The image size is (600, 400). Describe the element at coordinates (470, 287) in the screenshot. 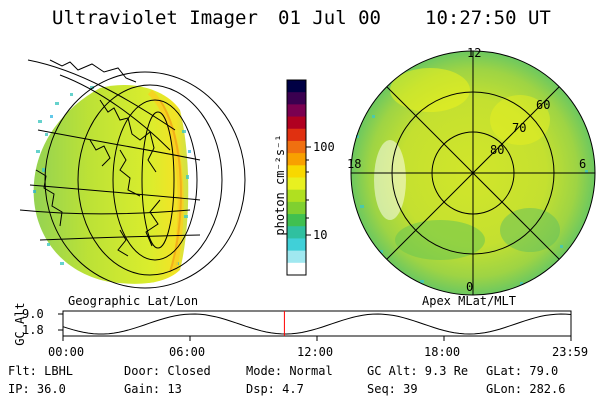

I see `mlt-label-0: 0` at that location.